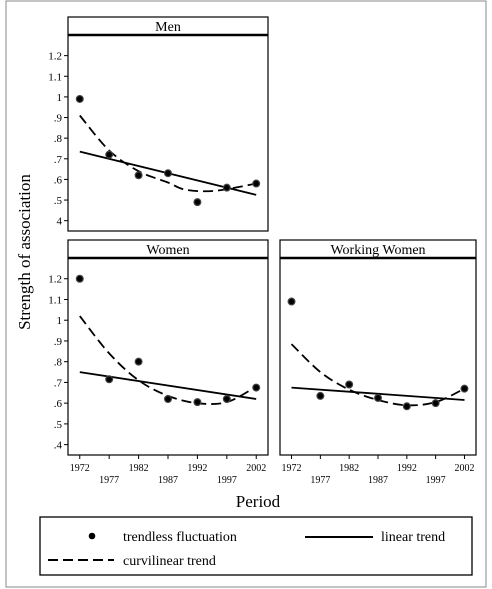 The height and width of the screenshot is (589, 492). Describe the element at coordinates (169, 561) in the screenshot. I see `legend-label-curvilinear: curvilinear trend` at that location.